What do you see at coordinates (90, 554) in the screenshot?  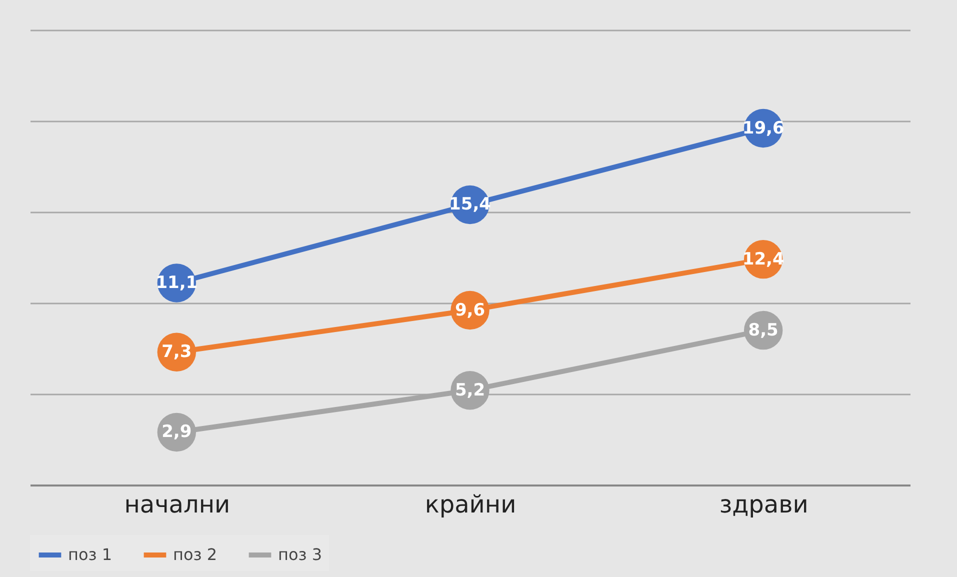 I see `legend-label: поз 1` at bounding box center [90, 554].